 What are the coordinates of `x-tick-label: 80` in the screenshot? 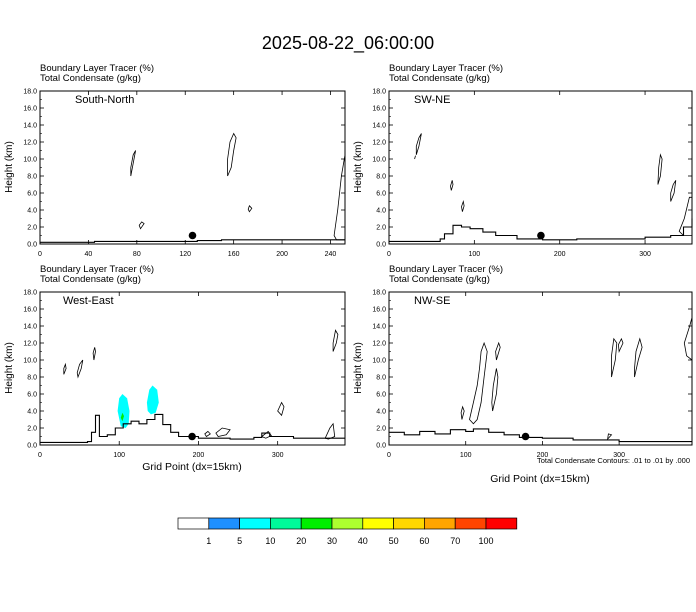 It's located at (137, 254).